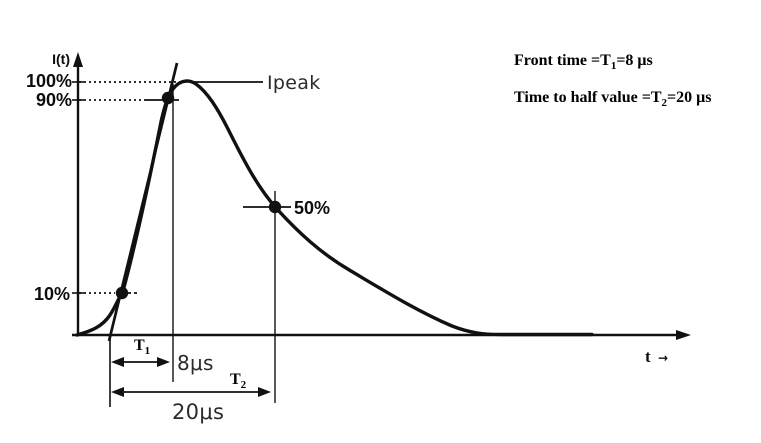 The width and height of the screenshot is (761, 443). Describe the element at coordinates (312, 208) in the screenshot. I see `level-label-50: 50%` at that location.